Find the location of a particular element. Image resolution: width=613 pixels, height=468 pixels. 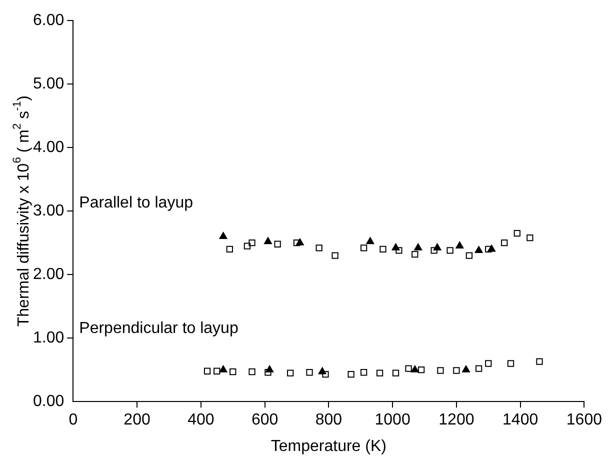

y-tick-label: 0.00 is located at coordinates (48, 401).